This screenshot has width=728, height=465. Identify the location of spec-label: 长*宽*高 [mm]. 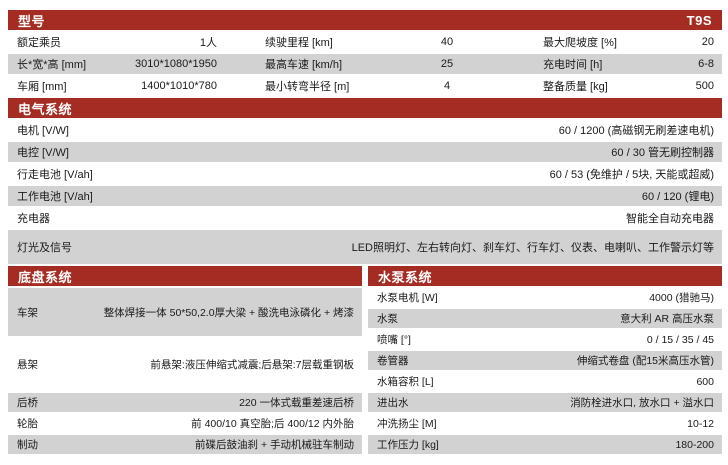
(52, 65).